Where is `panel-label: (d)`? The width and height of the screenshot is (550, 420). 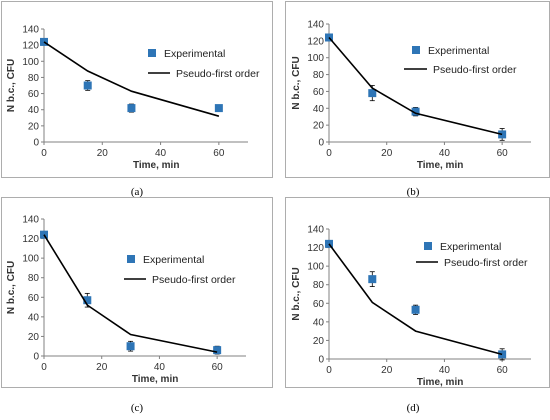 panel-label: (d) is located at coordinates (413, 408).